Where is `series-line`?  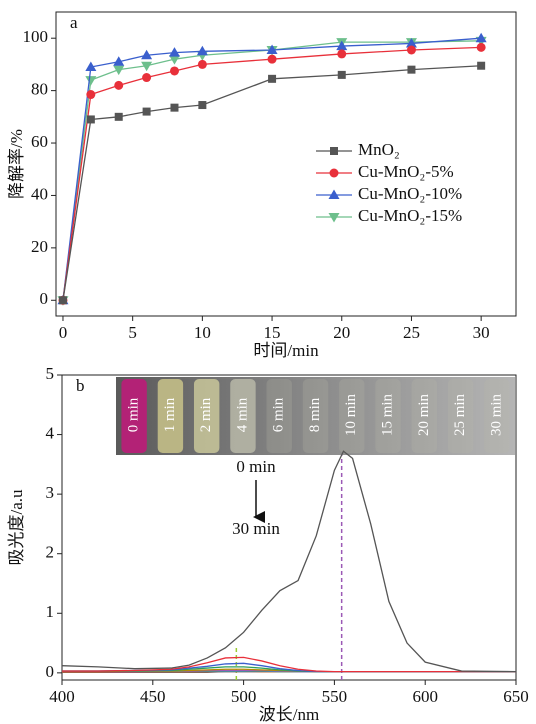
series-line is located at coordinates (289, 664).